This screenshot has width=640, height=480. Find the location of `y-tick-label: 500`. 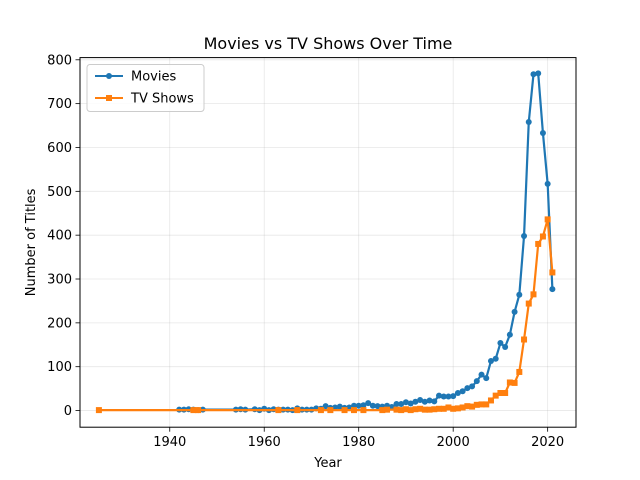

y-tick-label: 500 is located at coordinates (59, 192).